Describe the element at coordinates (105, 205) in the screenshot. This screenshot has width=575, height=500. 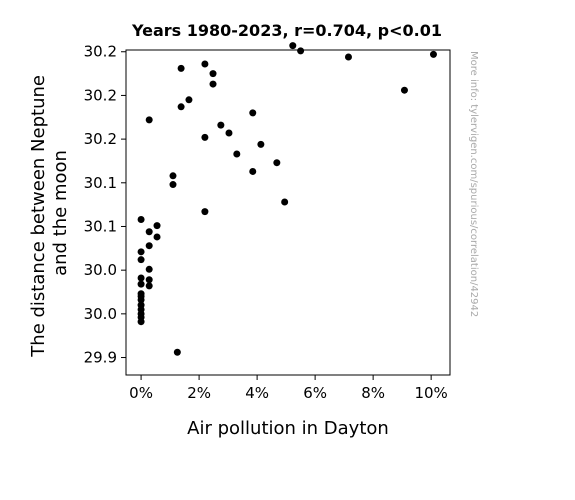
I see `y-axis: 29.9 30.0 30.0 30.1 30.1 30.2 30.2 30.2` at that location.